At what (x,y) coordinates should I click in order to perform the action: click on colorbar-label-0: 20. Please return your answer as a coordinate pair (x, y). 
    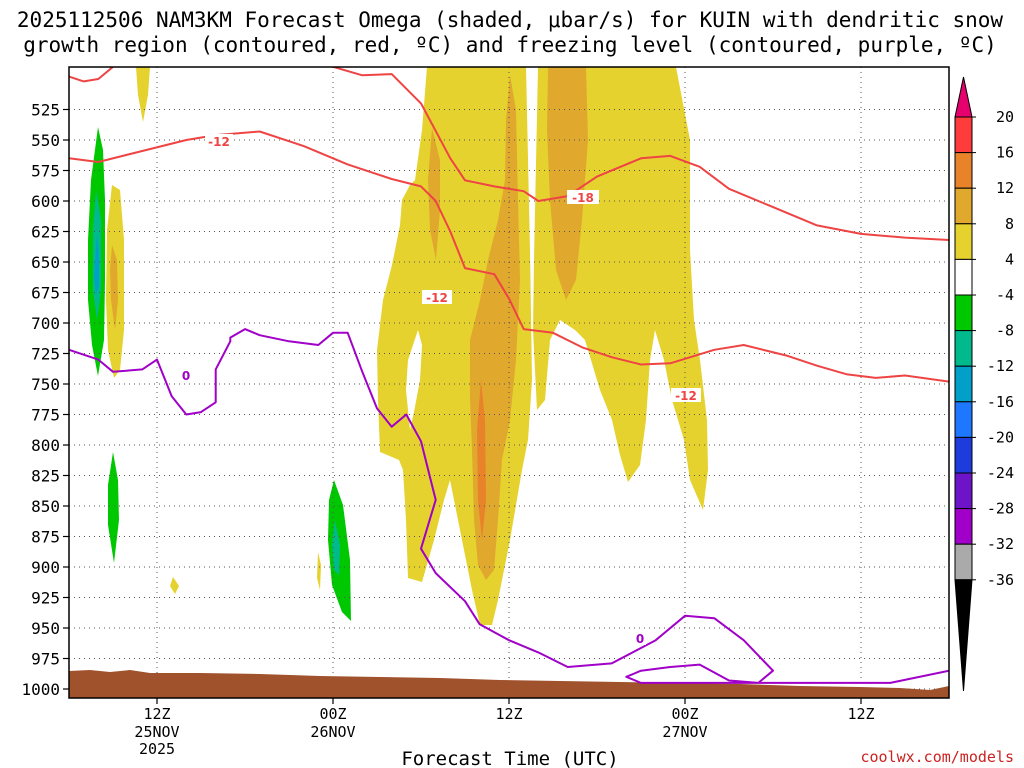
    Looking at the image, I should click on (1005, 117).